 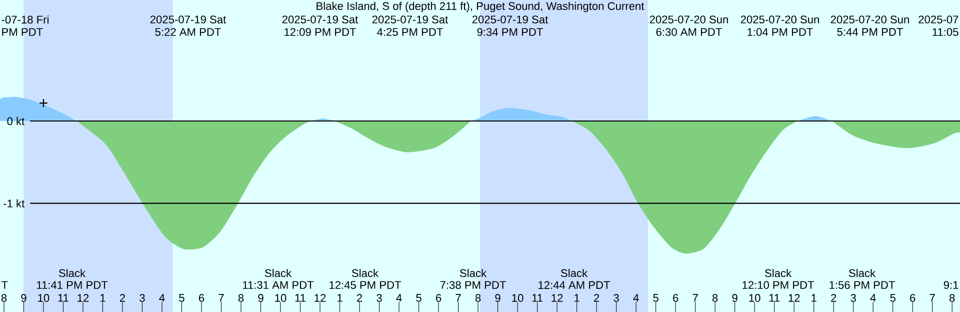 What do you see at coordinates (510, 32) in the screenshot?
I see `annotation: 9:34 PM PDT` at bounding box center [510, 32].